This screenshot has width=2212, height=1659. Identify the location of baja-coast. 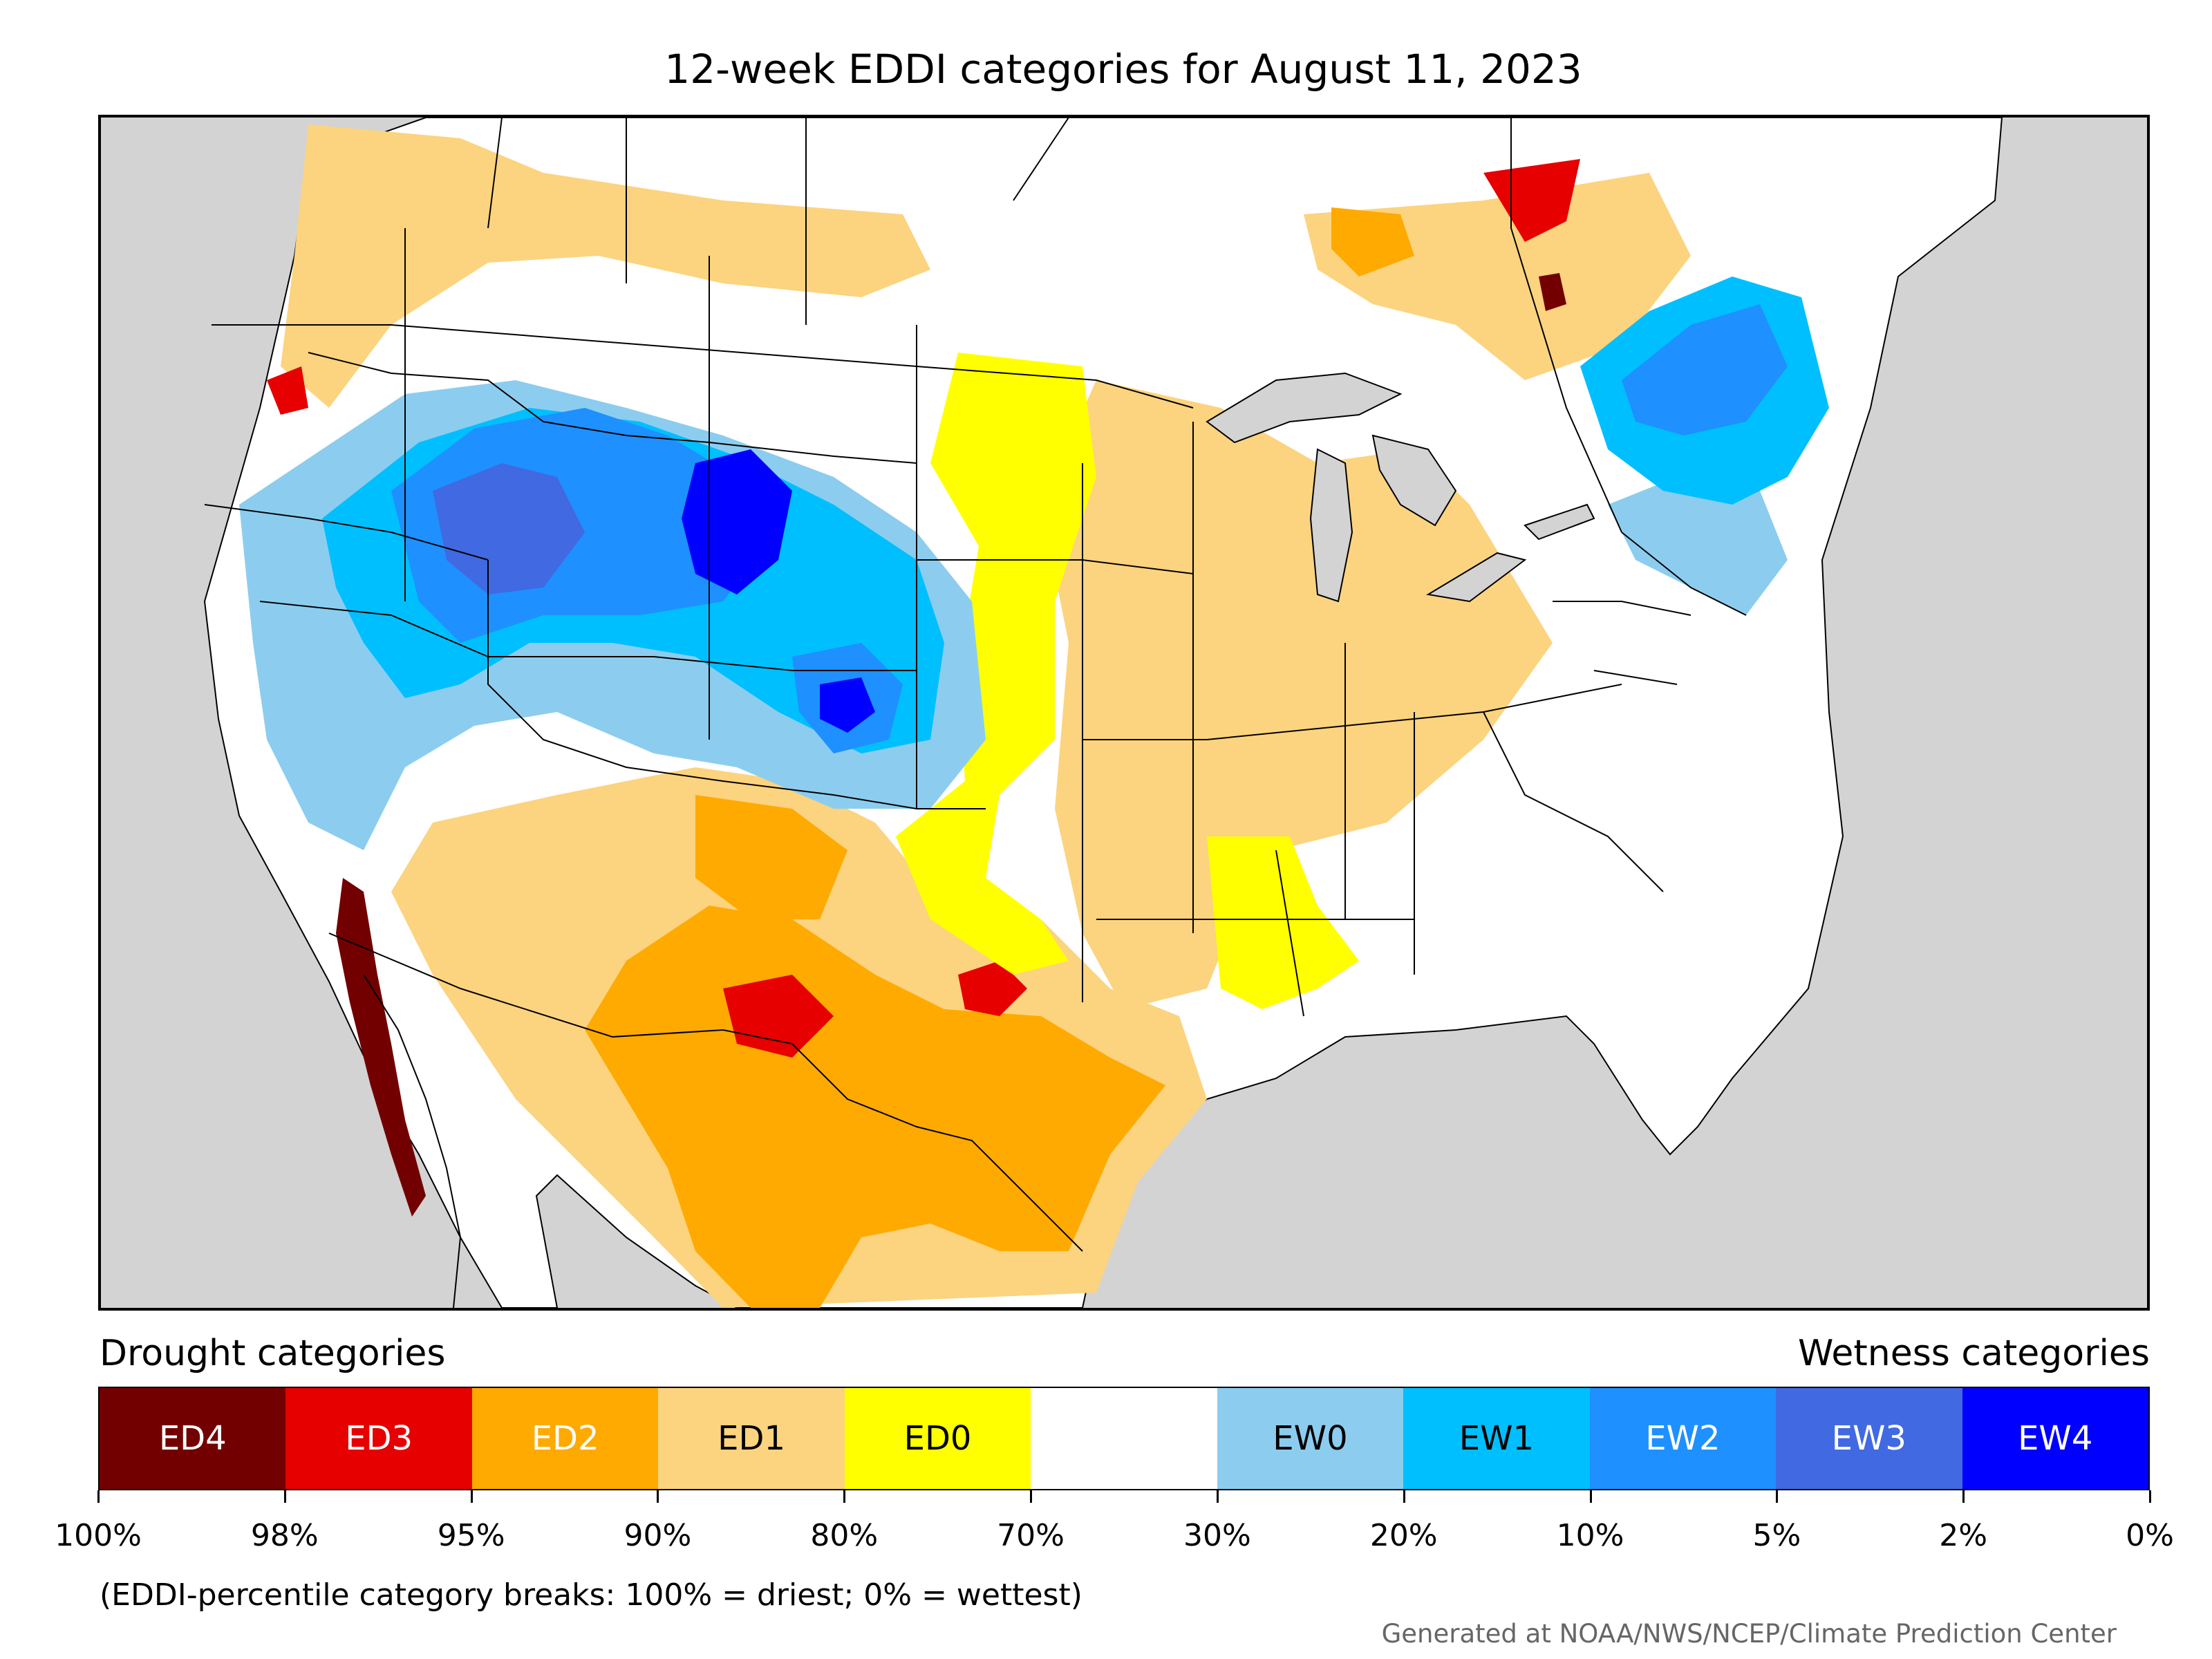
(412, 1141).